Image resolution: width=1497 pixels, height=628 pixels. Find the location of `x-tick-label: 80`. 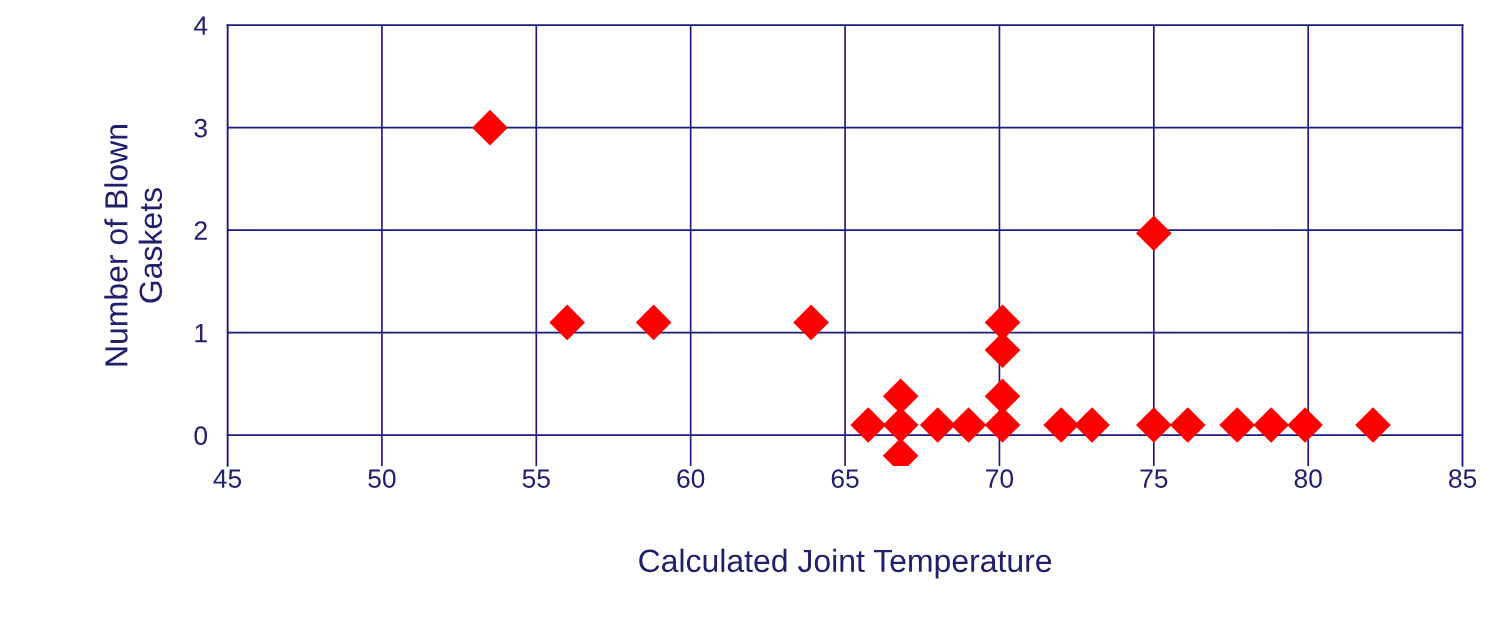

x-tick-label: 80 is located at coordinates (1308, 478).